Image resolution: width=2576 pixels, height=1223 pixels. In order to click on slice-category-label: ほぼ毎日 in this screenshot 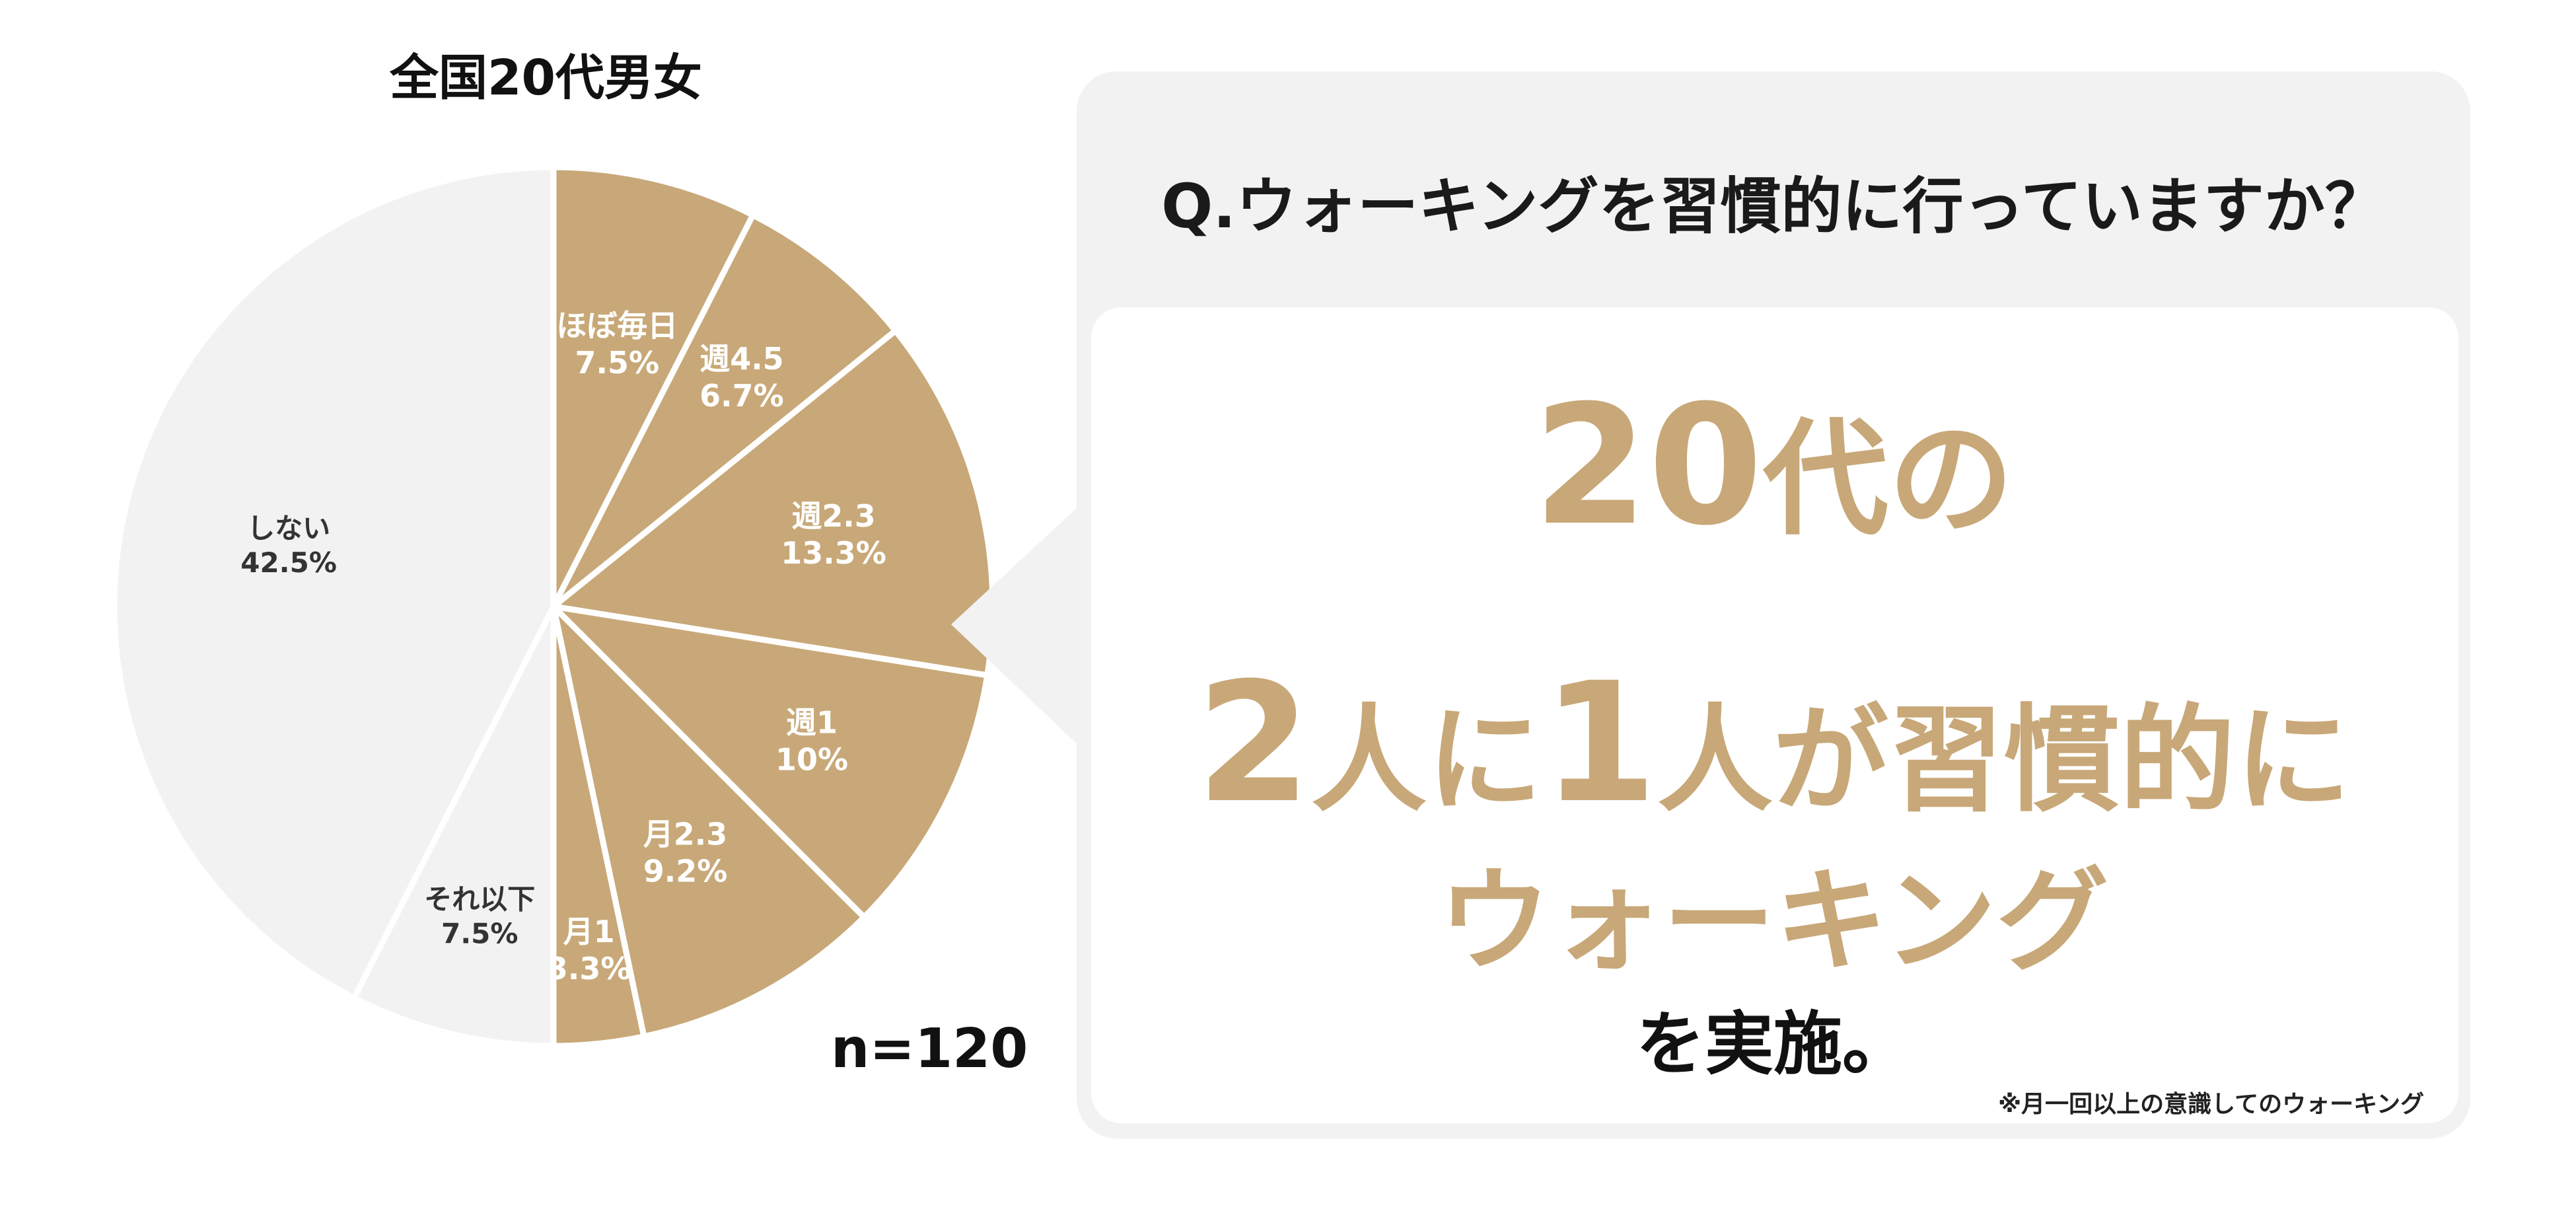, I will do `click(617, 326)`.